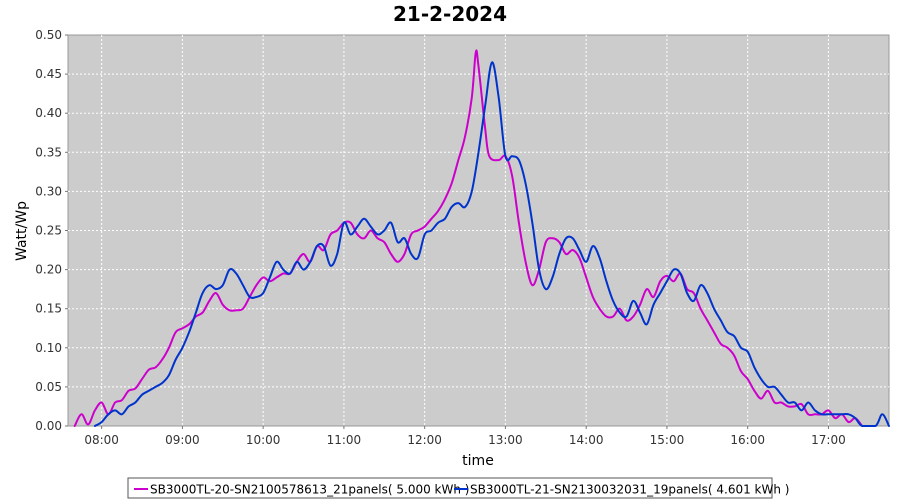 The height and width of the screenshot is (500, 900). What do you see at coordinates (424, 440) in the screenshot?
I see `x-tick-label: 12:00` at bounding box center [424, 440].